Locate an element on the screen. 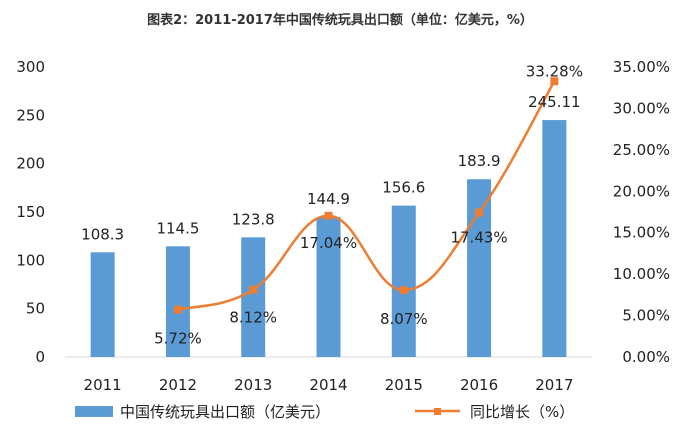 The image size is (680, 438). y-right-tick-label: 0.00% is located at coordinates (646, 357).